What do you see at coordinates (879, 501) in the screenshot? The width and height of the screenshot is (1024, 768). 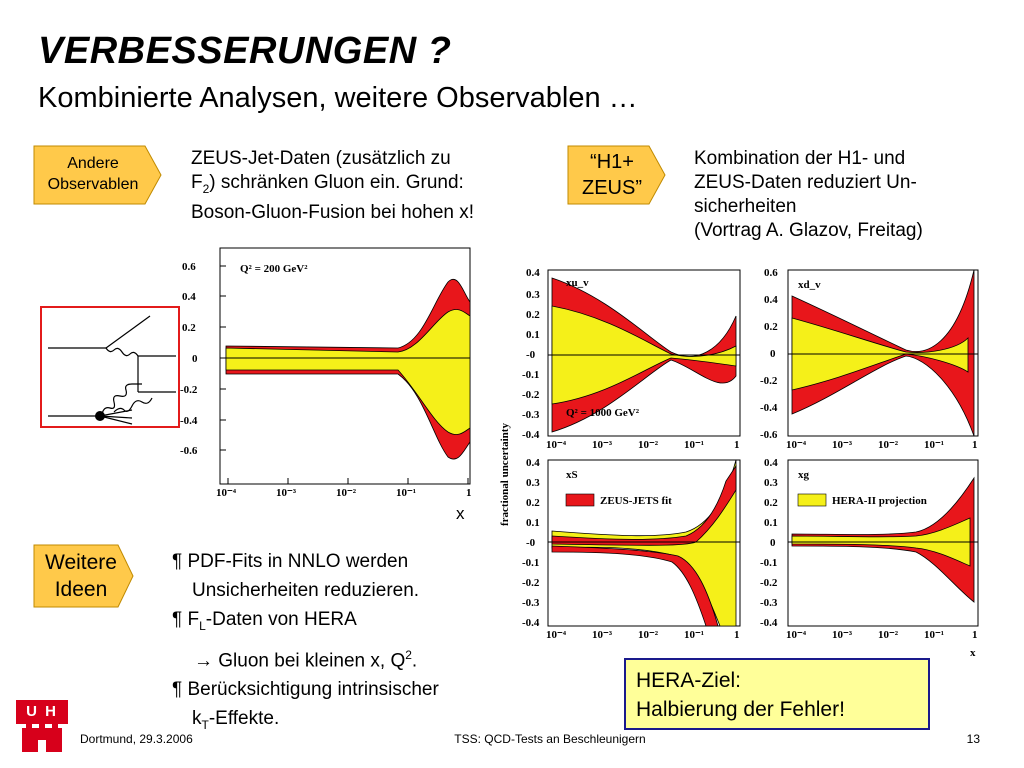 I see `legend-label: HERA-II projection` at bounding box center [879, 501].